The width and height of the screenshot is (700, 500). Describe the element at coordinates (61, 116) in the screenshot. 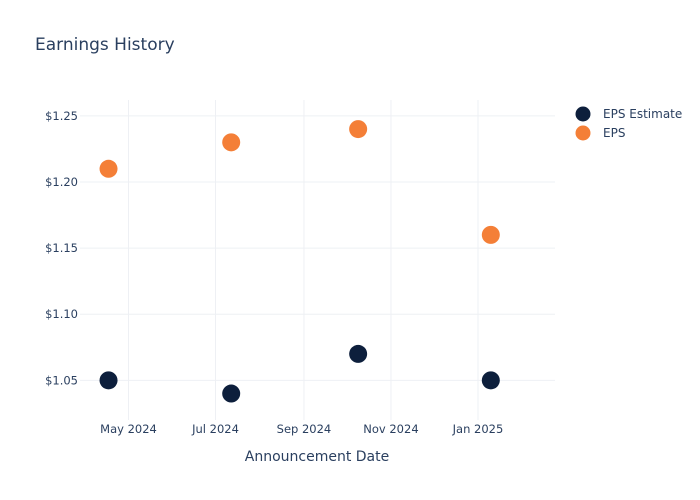

I see `y-tick-label: $1.25` at that location.